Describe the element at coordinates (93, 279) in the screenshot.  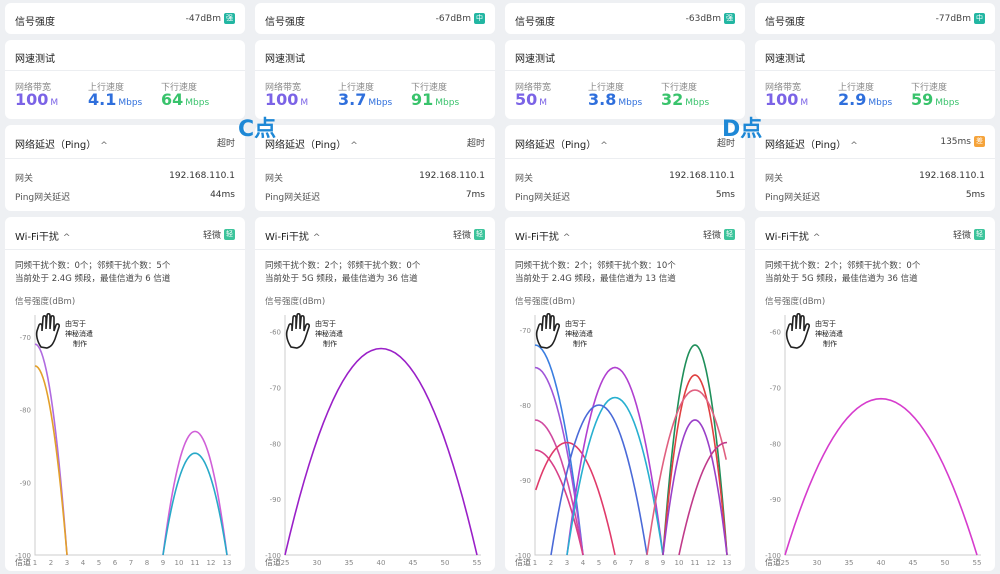
I see `band-recommendation: 当前处于 2.4G 频段，最佳信道为 6 信道` at that location.